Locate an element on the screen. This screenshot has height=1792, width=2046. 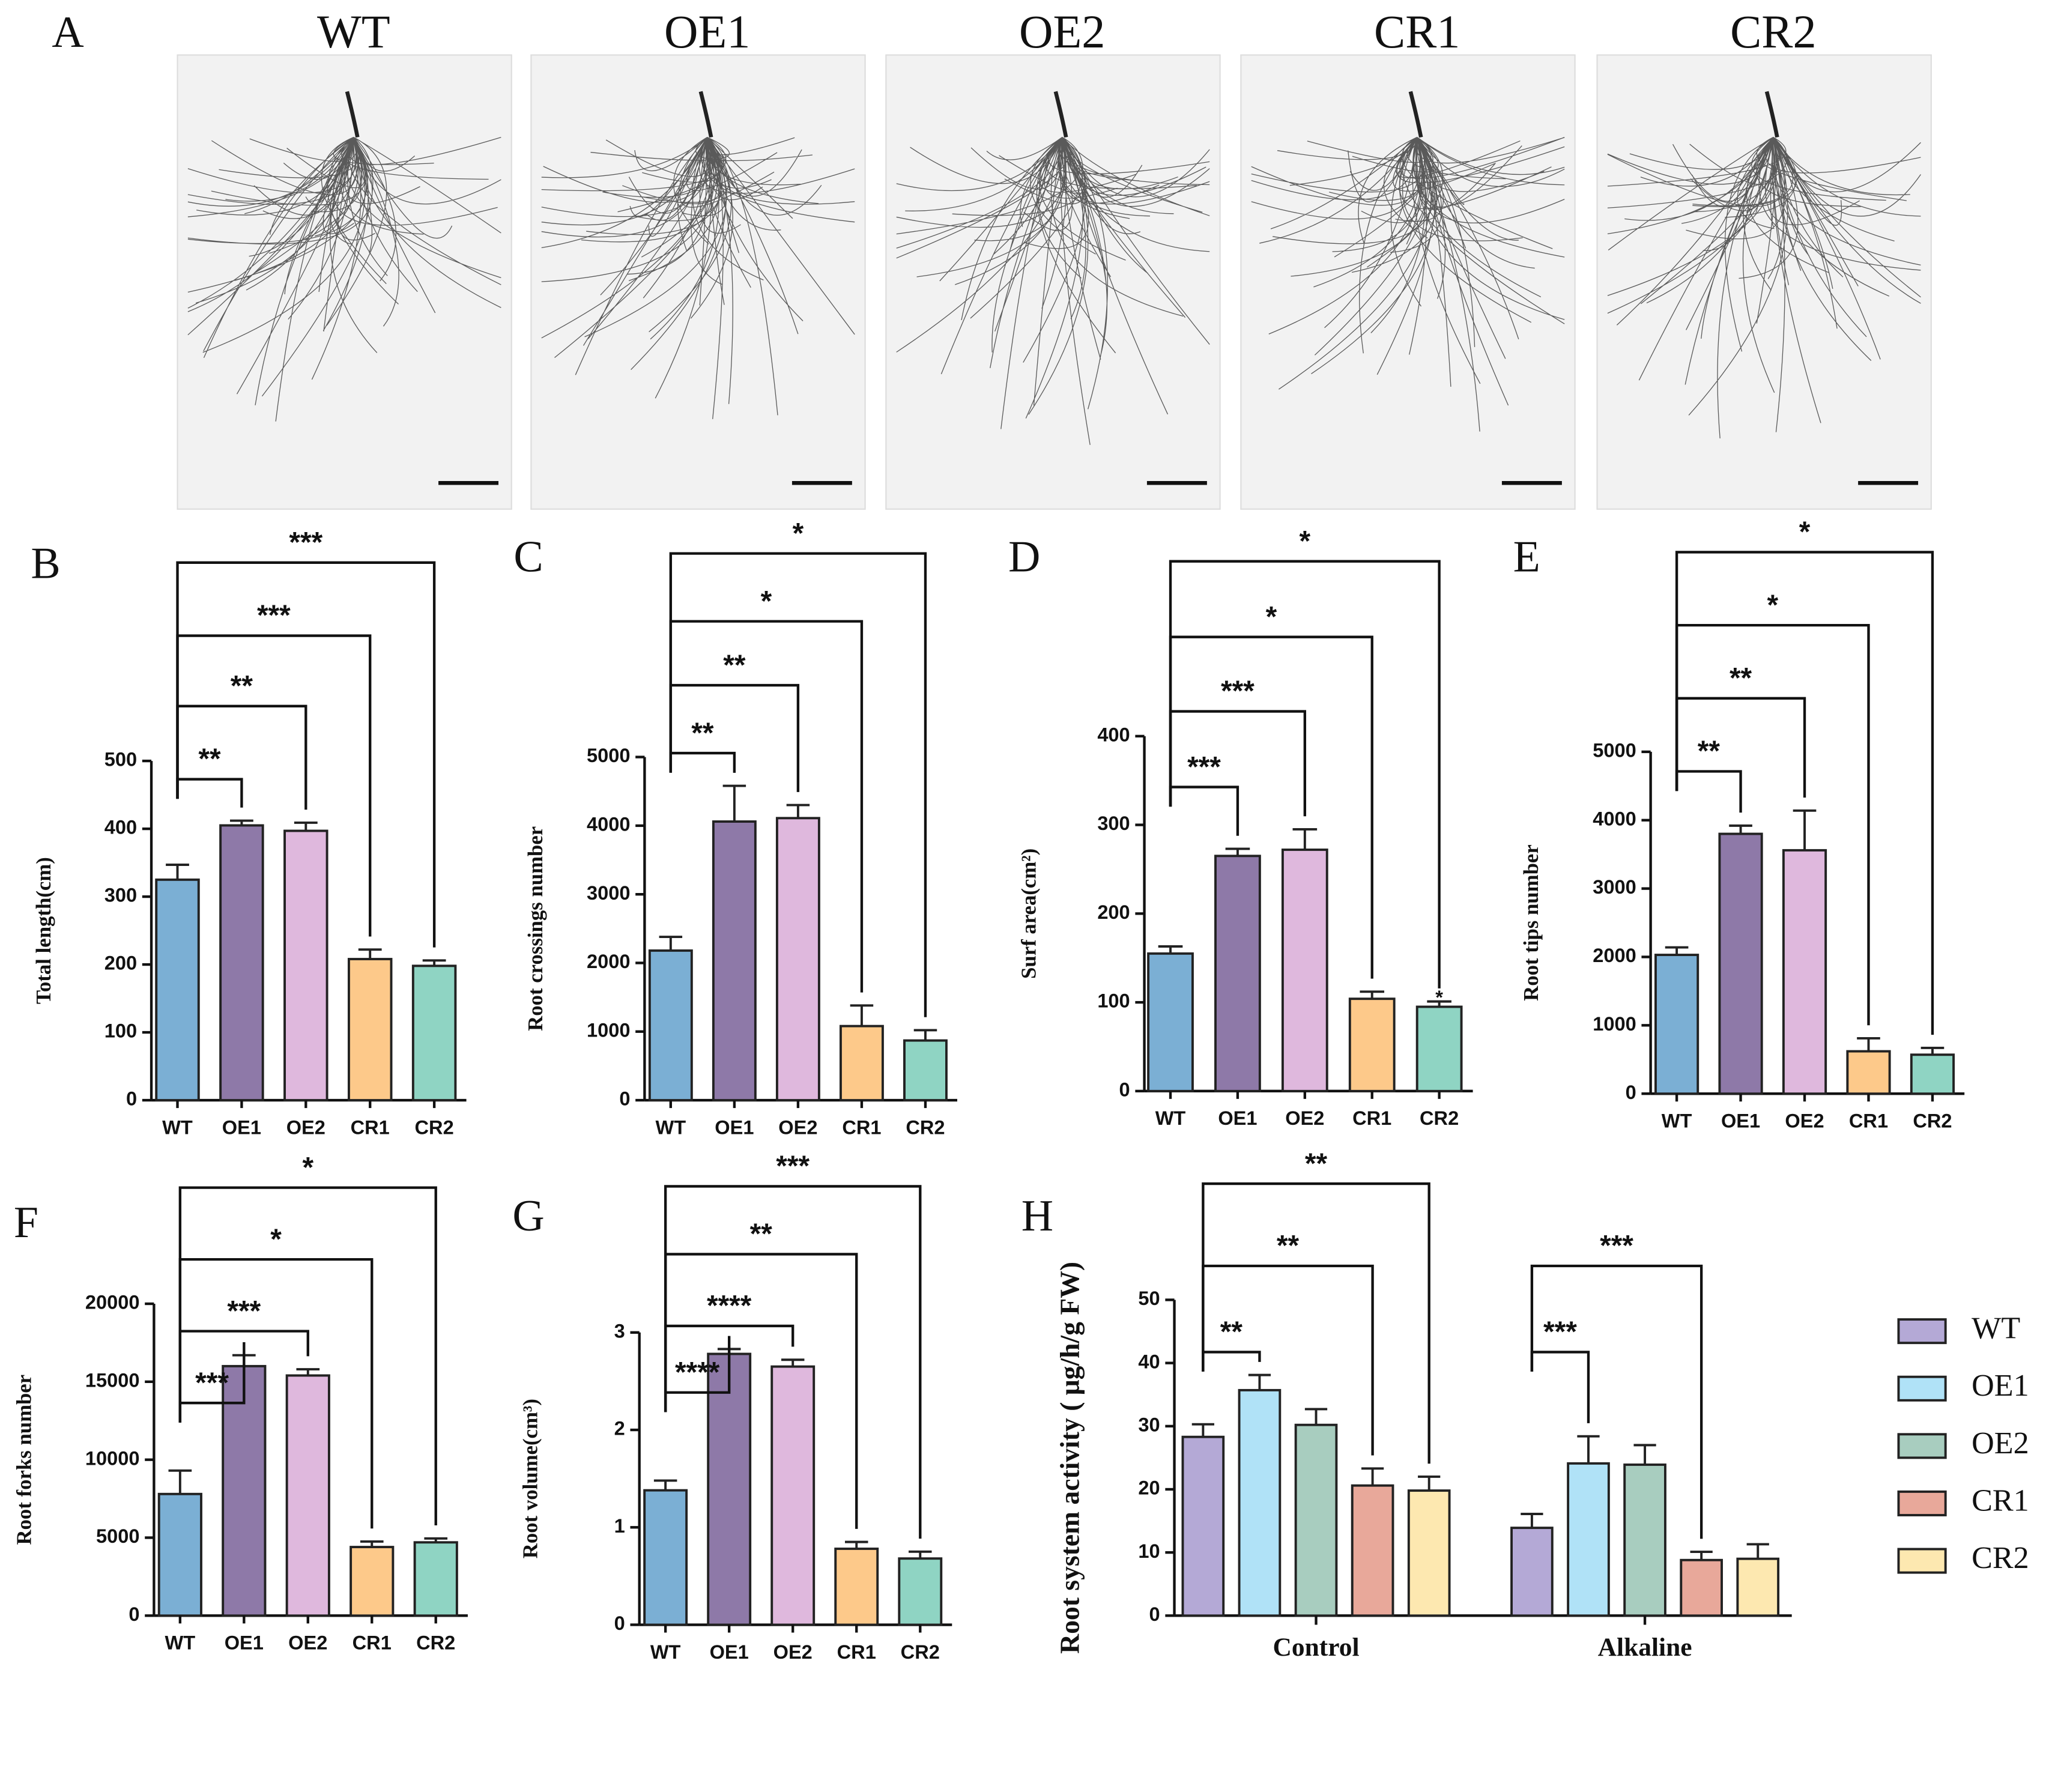
y-tick-label: 500 is located at coordinates (120, 759).